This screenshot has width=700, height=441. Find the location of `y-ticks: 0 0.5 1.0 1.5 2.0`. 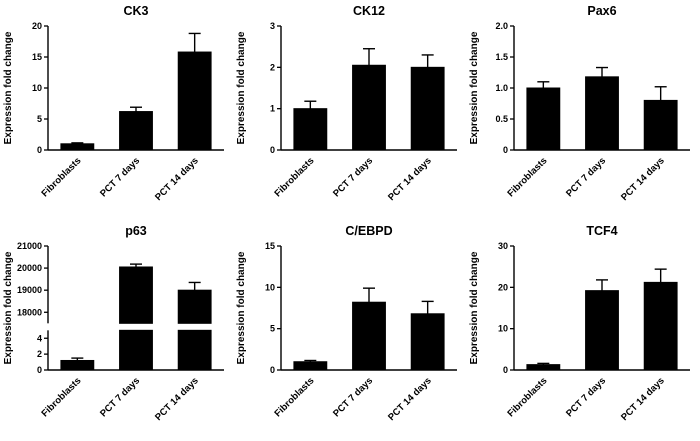

y-ticks: 0 0.5 1.0 1.5 2.0 is located at coordinates (504, 88).